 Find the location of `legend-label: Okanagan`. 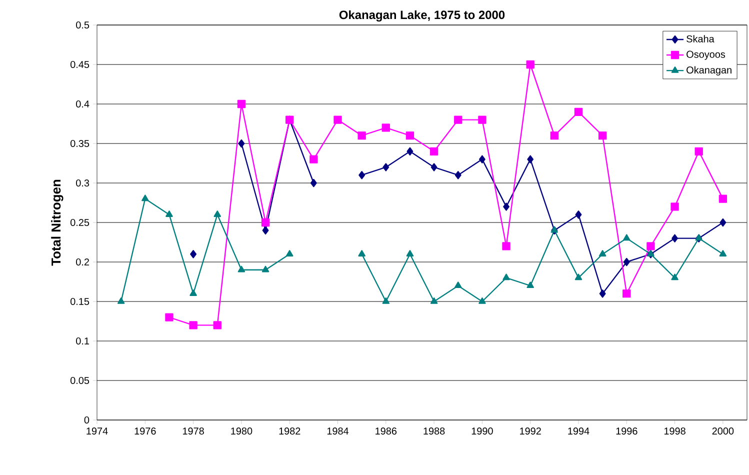

legend-label: Okanagan is located at coordinates (709, 71).